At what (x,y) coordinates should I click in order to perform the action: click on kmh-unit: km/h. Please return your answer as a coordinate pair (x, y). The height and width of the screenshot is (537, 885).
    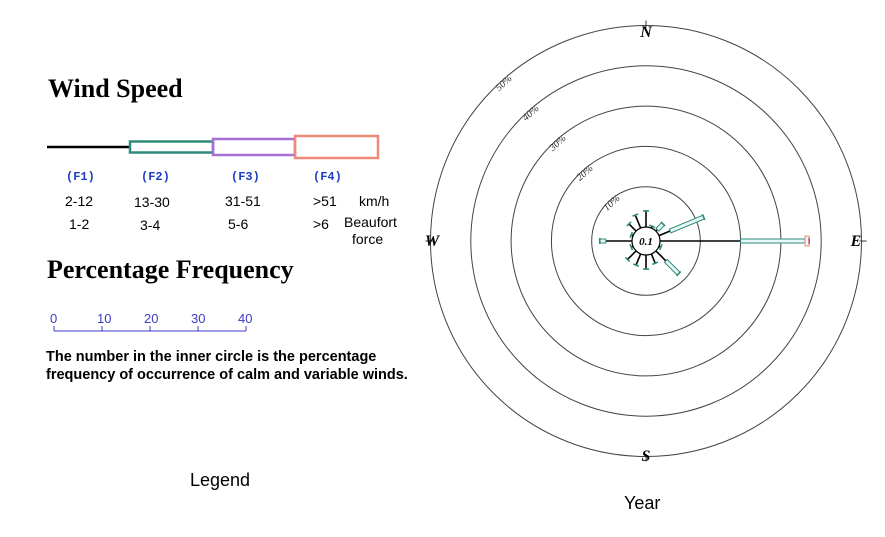
    Looking at the image, I should click on (374, 201).